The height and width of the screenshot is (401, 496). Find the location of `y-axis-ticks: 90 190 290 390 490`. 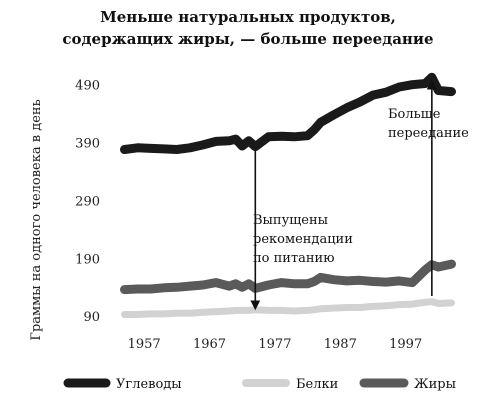

y-axis-ticks: 90 190 290 390 490 is located at coordinates (87, 202).